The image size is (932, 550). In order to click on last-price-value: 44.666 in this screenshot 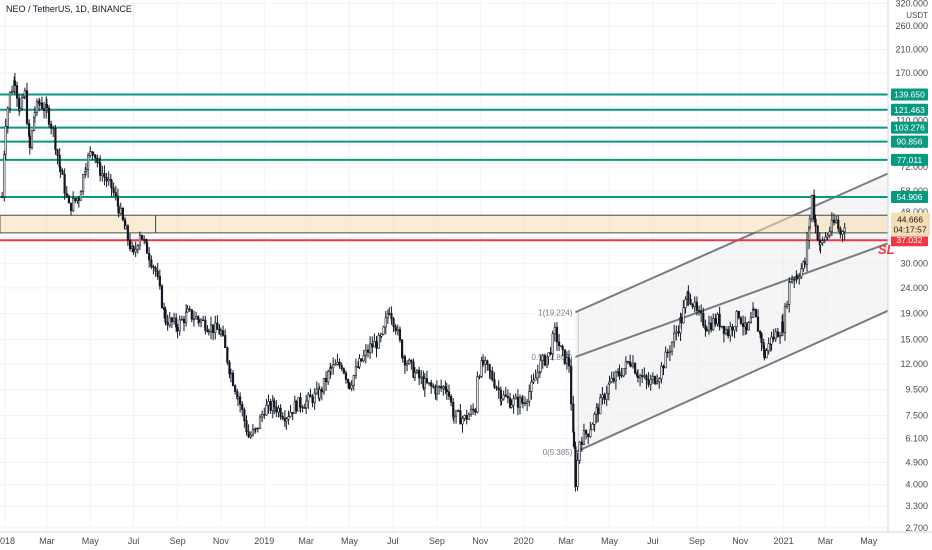, I will do `click(910, 220)`.